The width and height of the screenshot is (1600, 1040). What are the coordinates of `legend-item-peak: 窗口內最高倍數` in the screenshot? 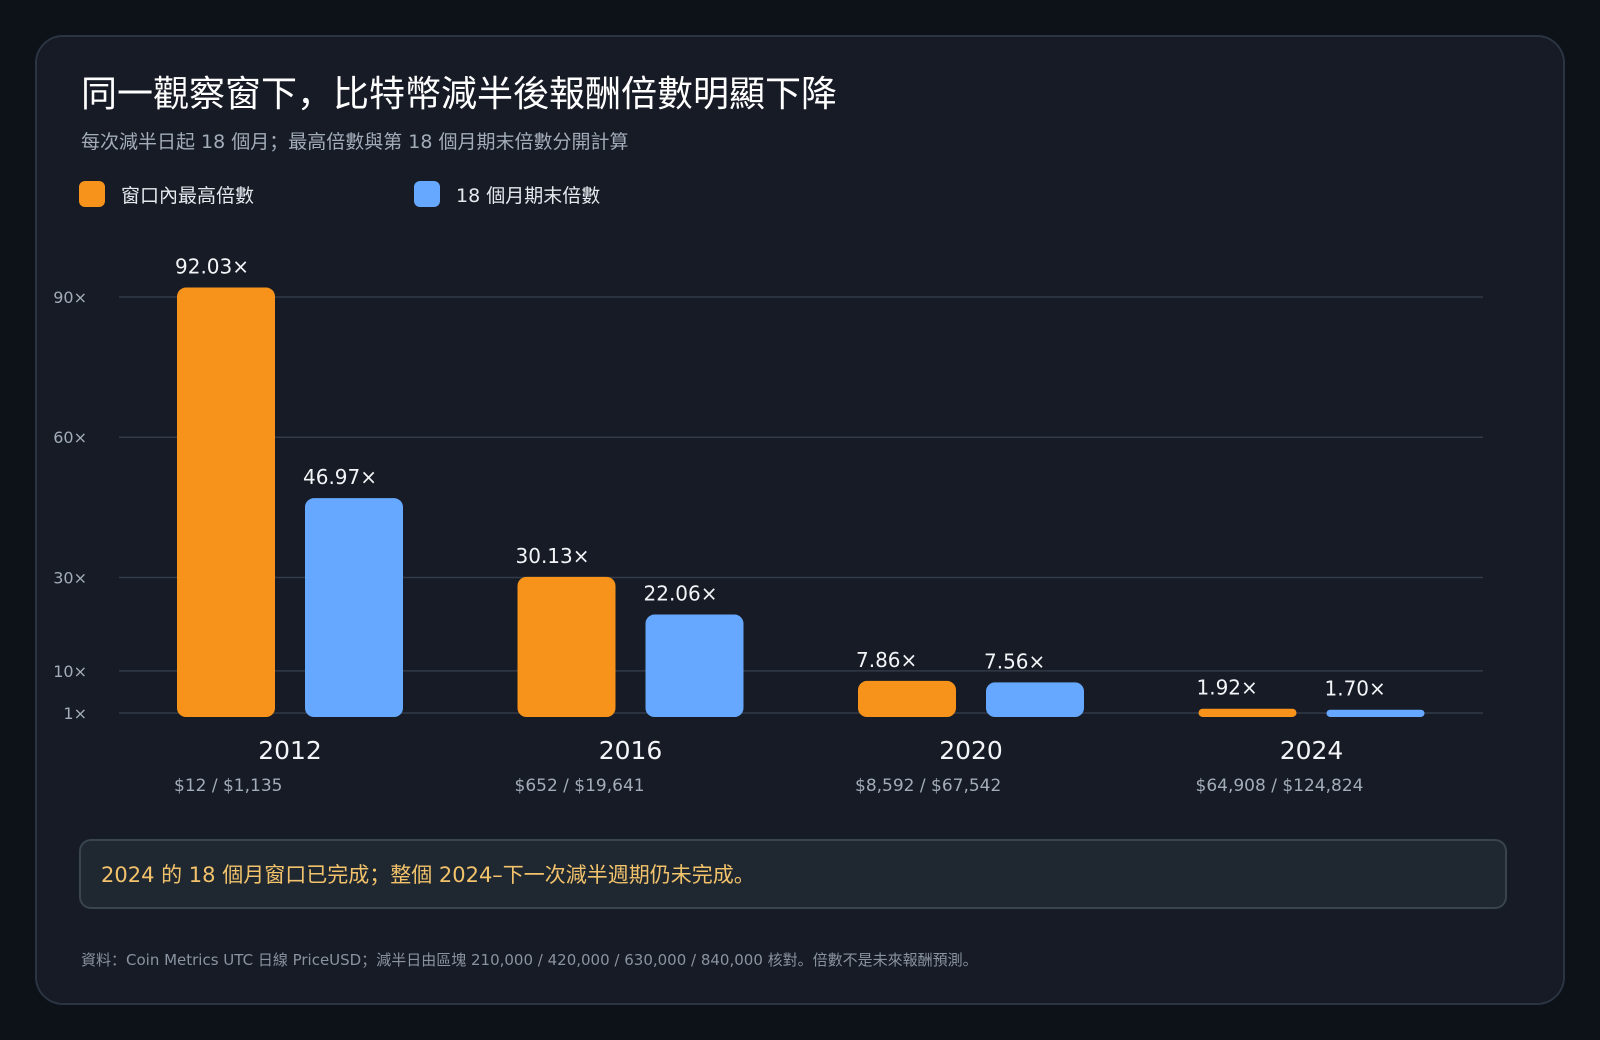 It's located at (166, 194).